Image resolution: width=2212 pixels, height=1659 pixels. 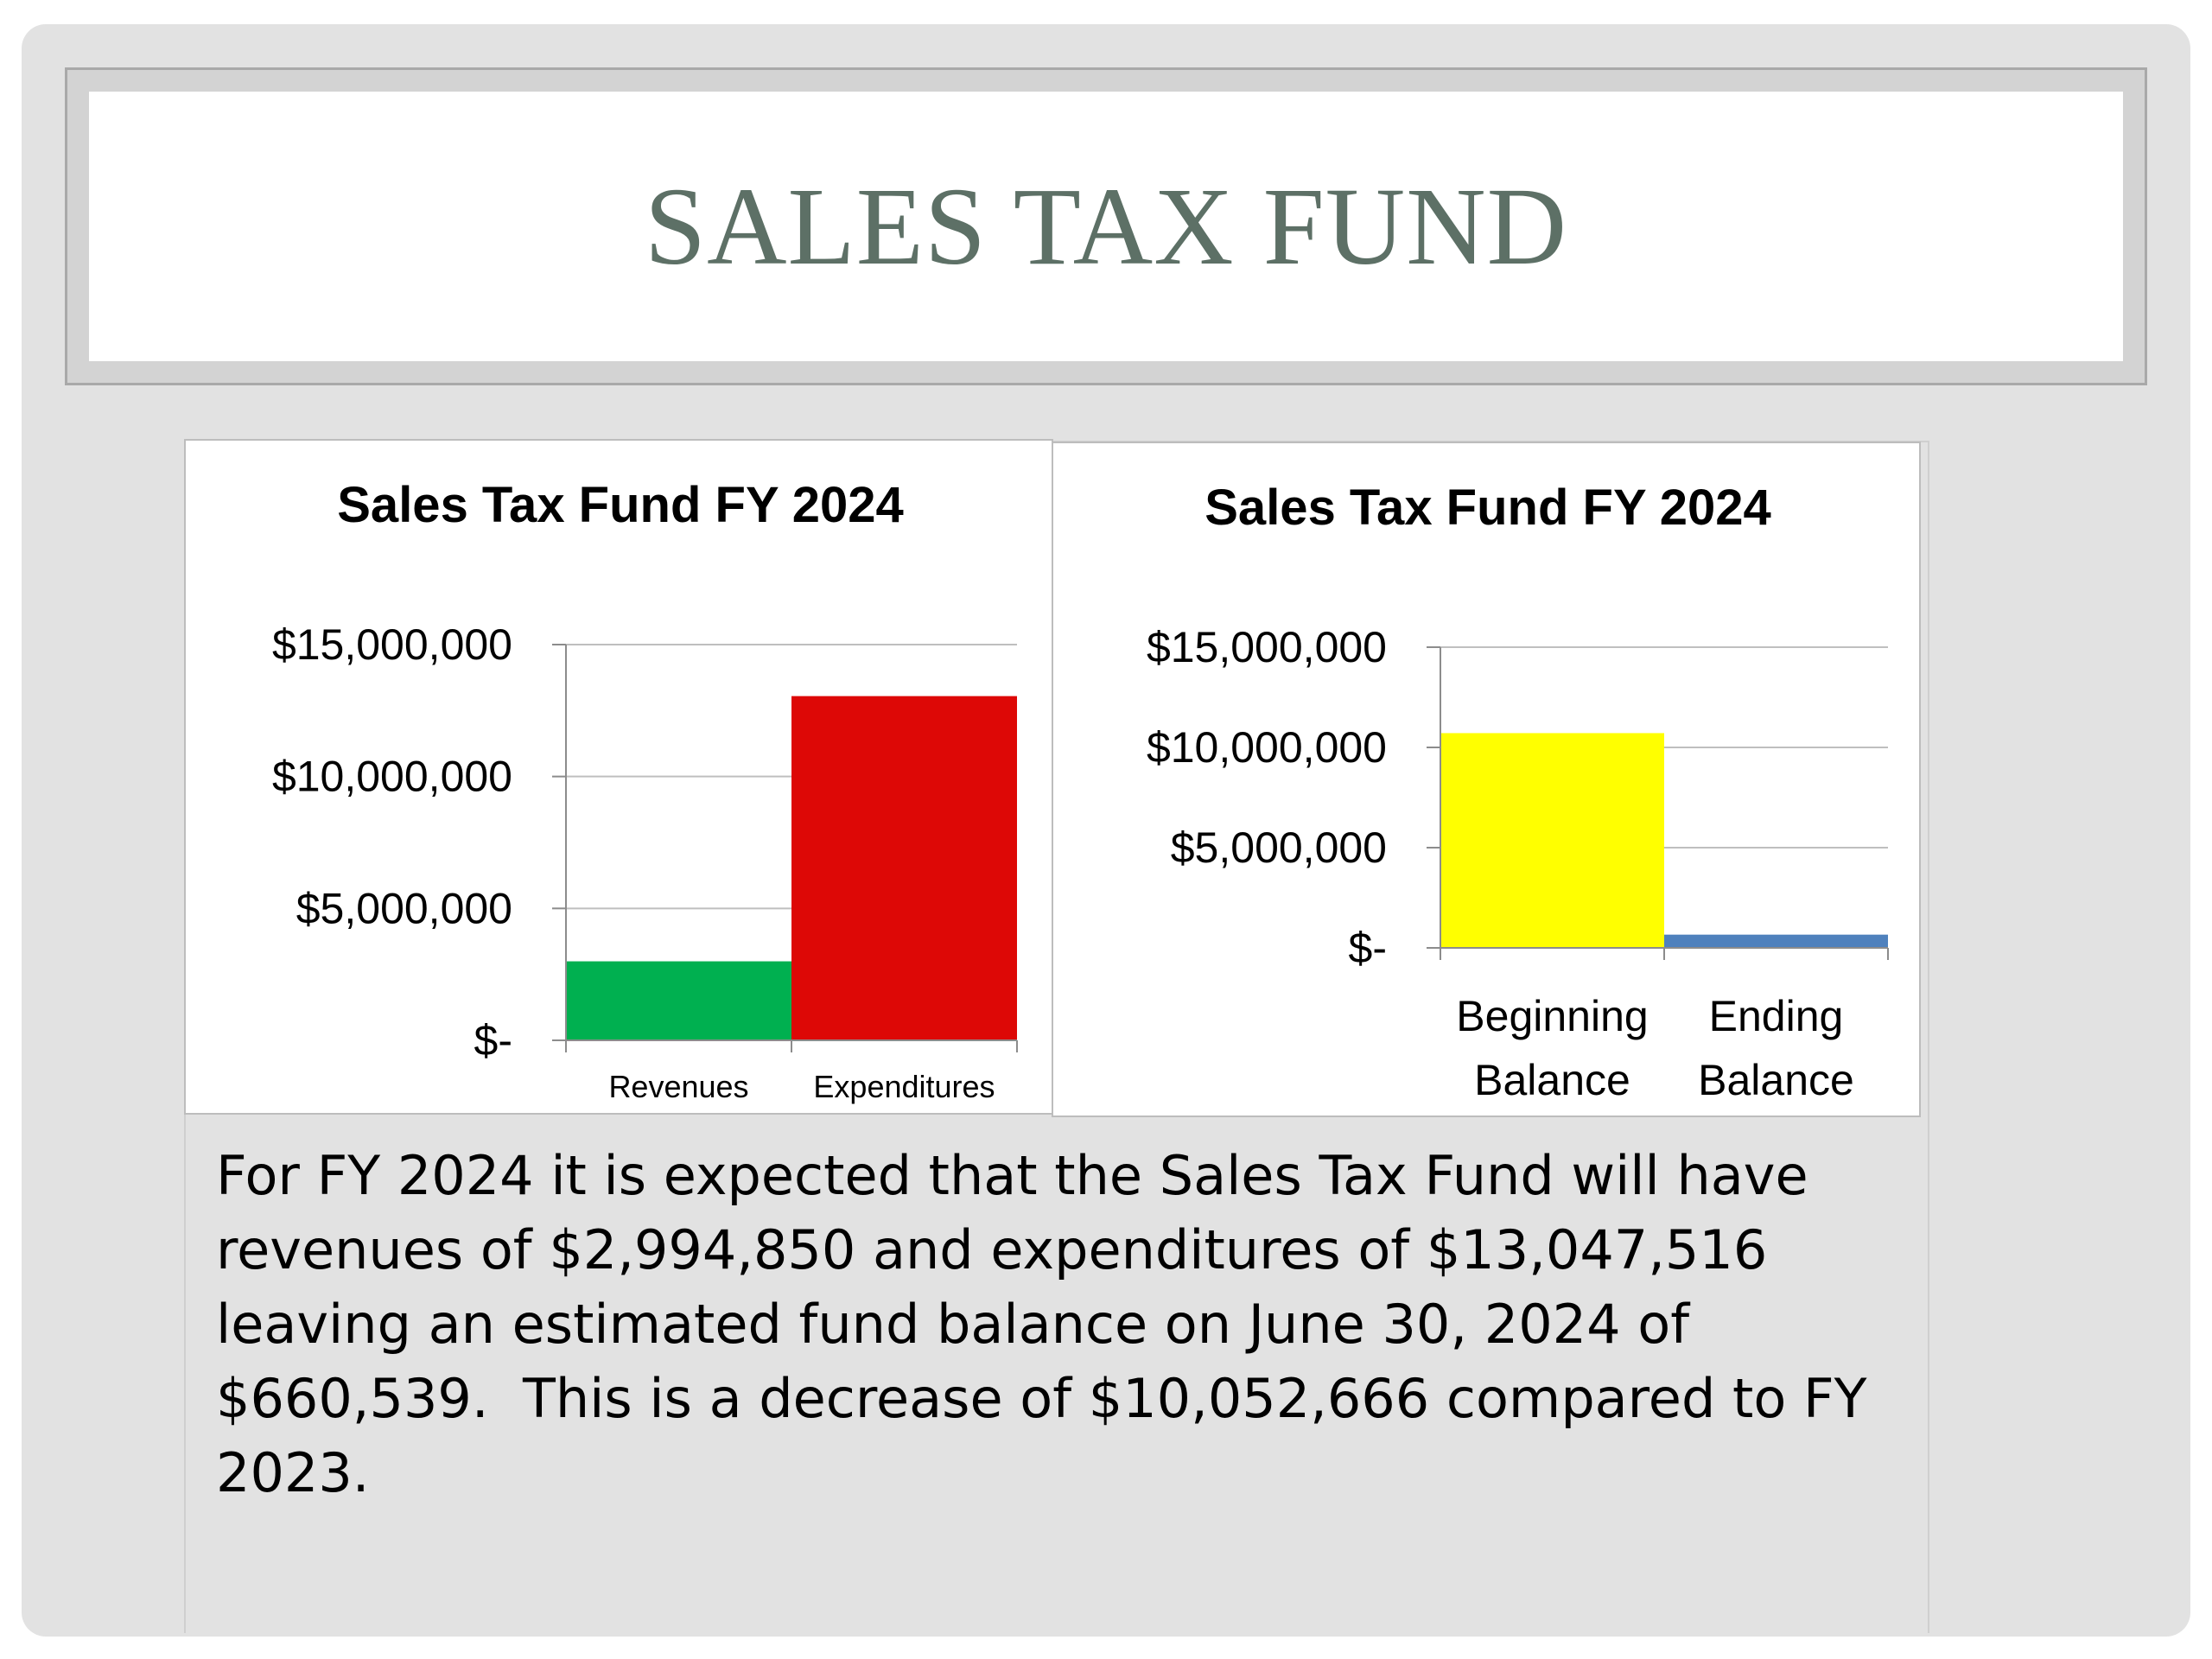 I want to click on x-category-label: Expenditures, so click(x=904, y=1086).